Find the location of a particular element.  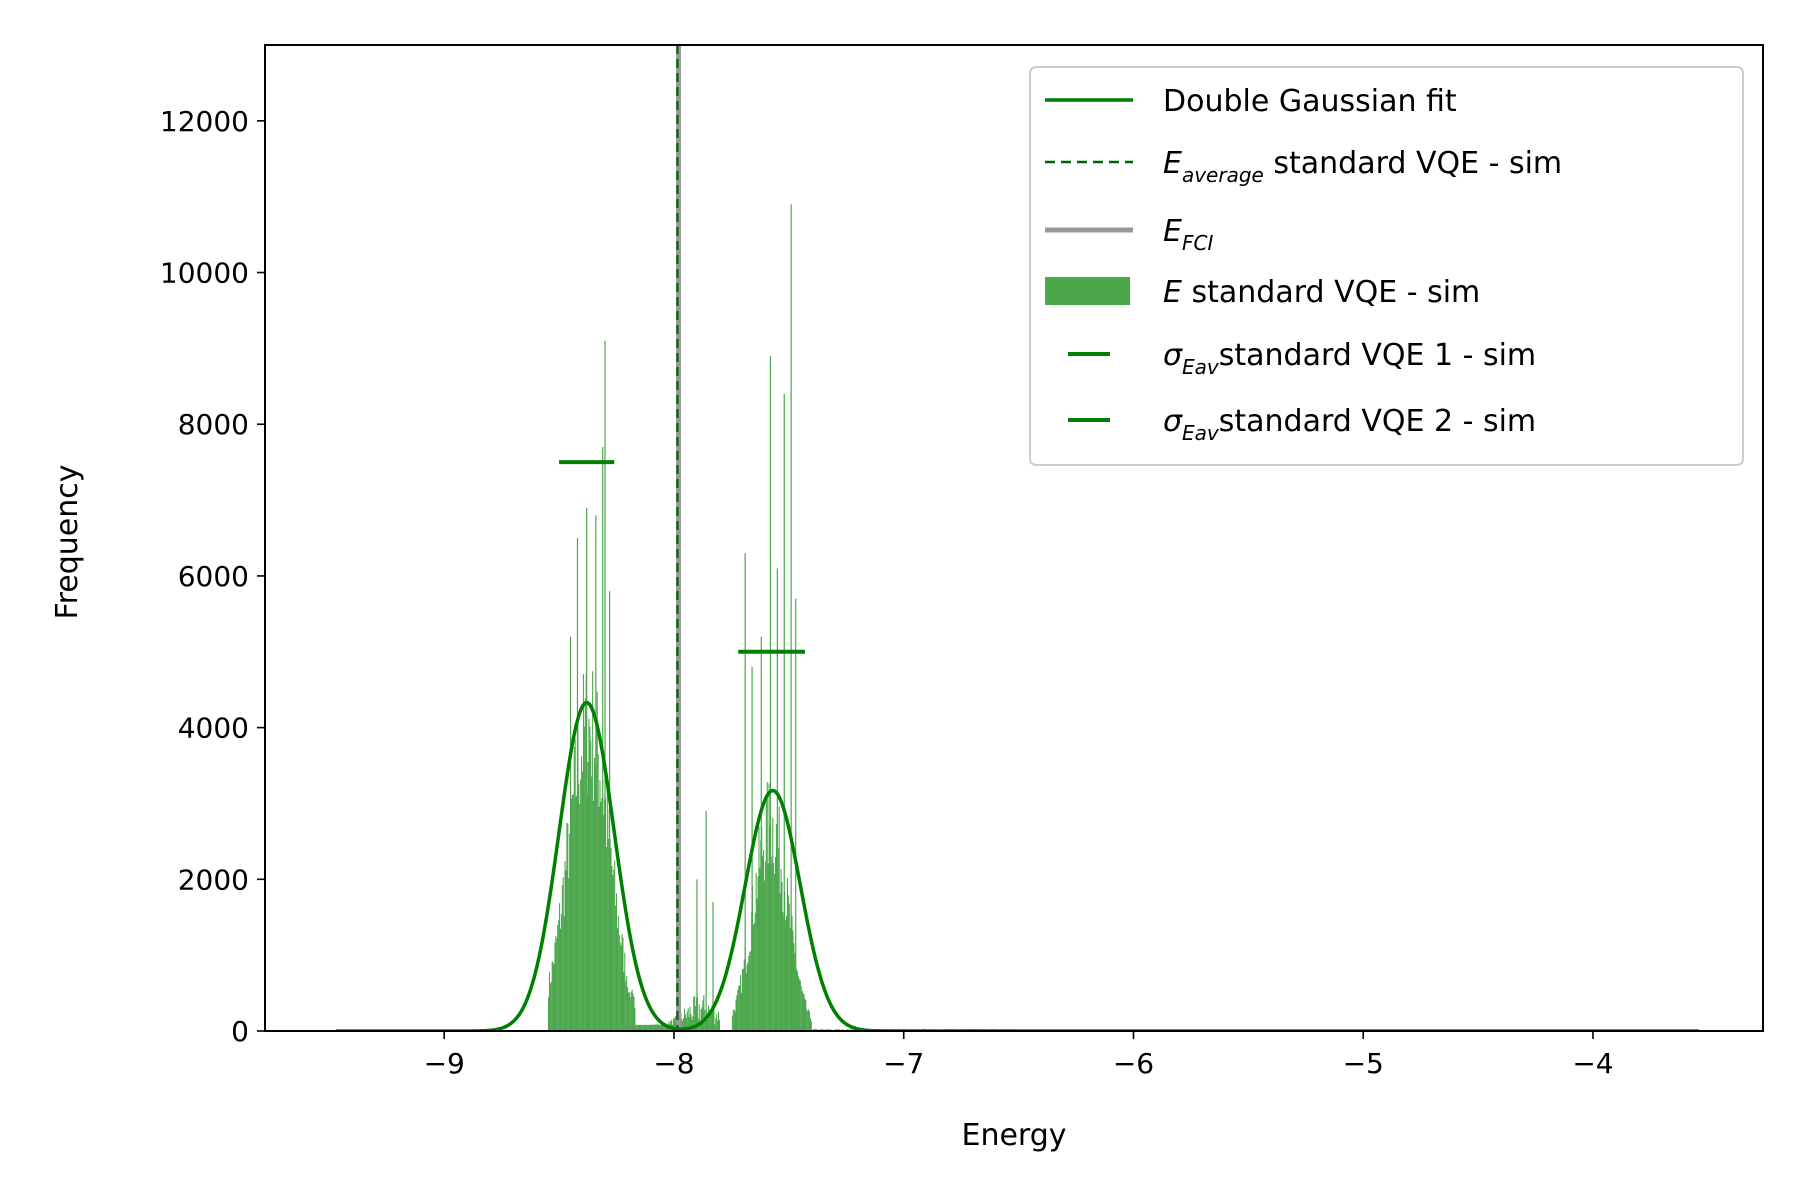

x-tick-label: −6 is located at coordinates (1133, 1063).